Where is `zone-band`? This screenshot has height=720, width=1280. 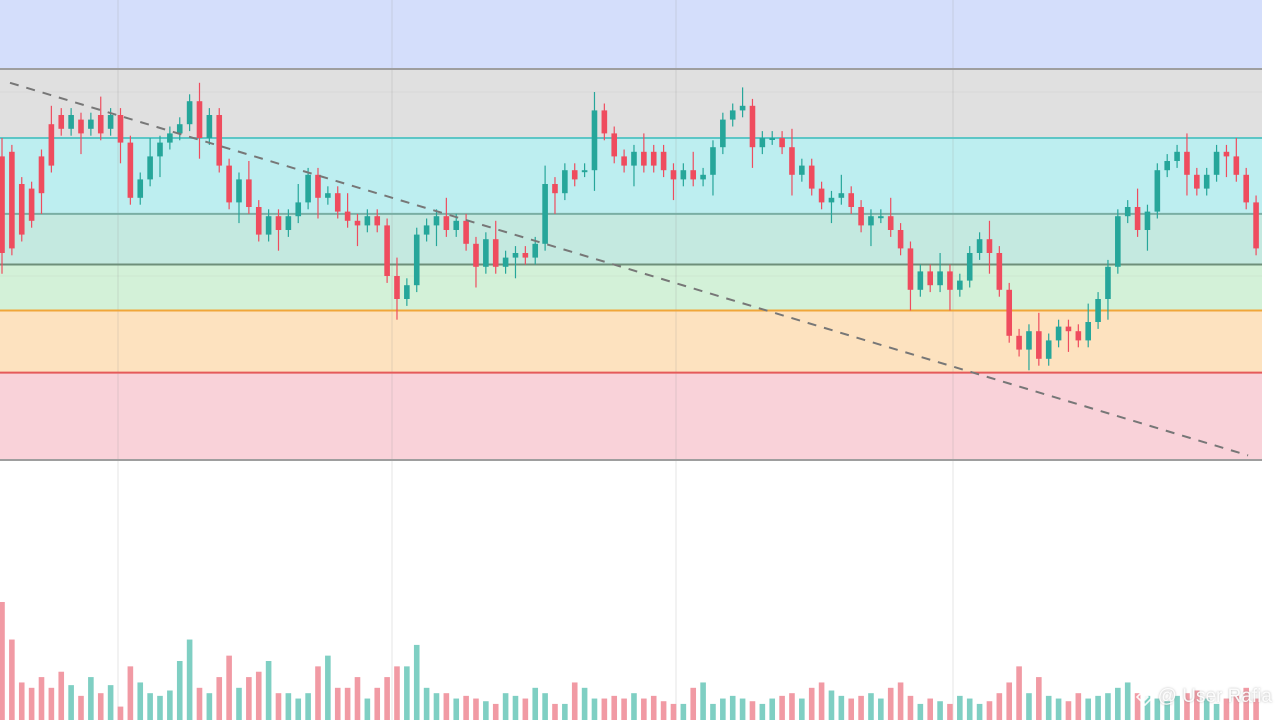 zone-band is located at coordinates (631, 239).